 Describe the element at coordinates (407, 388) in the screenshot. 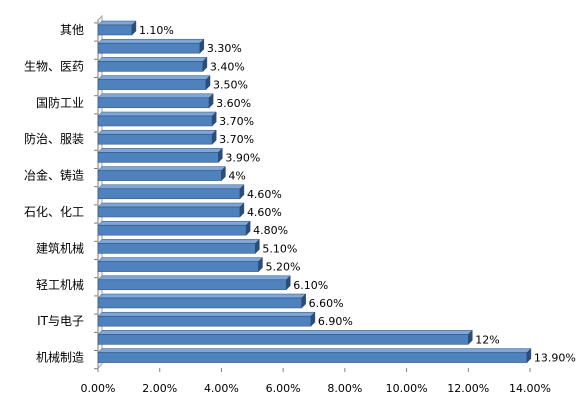

I see `x-tick-label: 10.00%` at that location.